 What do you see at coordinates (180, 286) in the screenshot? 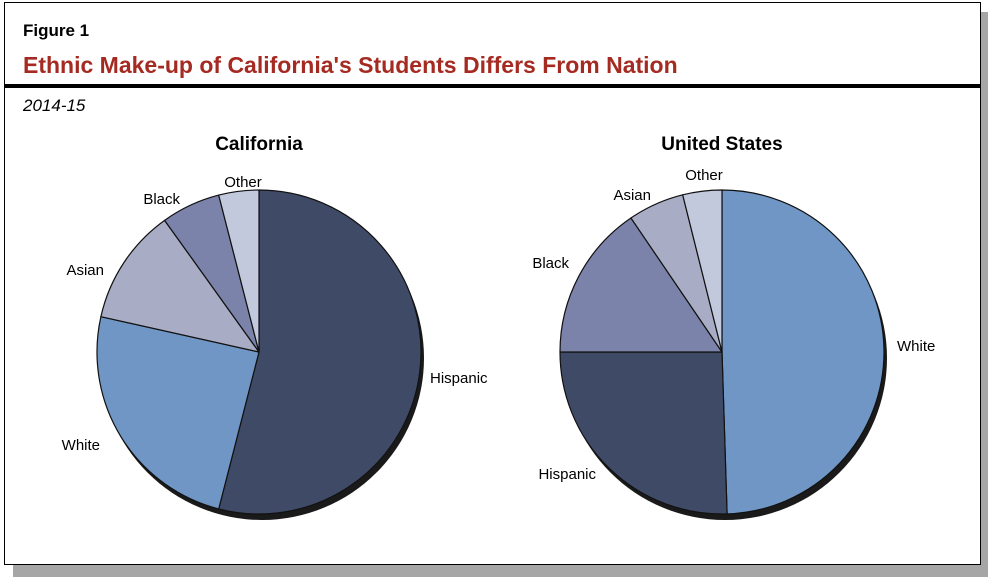
I see `pie-slice-asian` at bounding box center [180, 286].